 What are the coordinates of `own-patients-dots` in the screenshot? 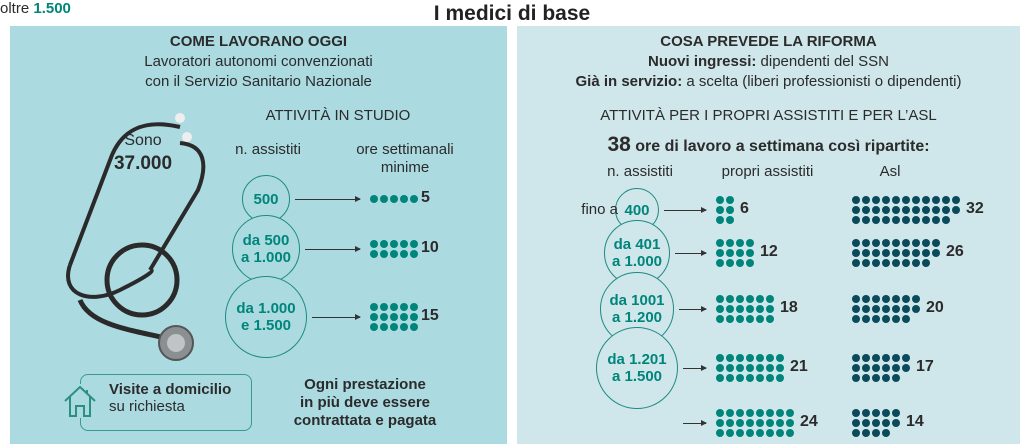 It's located at (755, 423).